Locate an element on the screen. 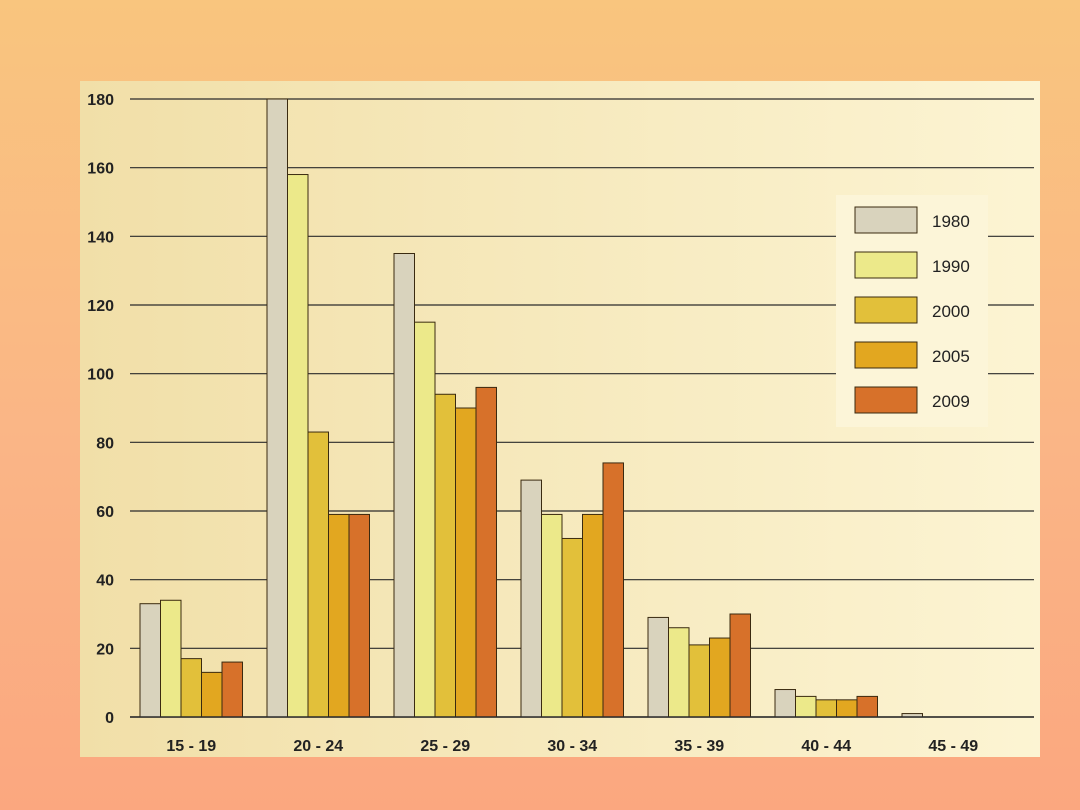 Image resolution: width=1080 pixels, height=810 pixels. legend-label: 2005 is located at coordinates (951, 356).